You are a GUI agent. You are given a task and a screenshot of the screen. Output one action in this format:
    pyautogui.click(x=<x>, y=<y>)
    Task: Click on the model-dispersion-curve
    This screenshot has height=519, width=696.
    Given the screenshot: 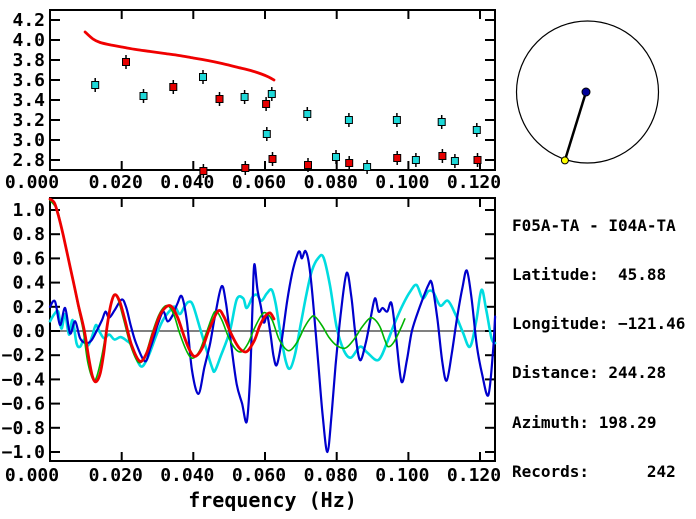 What is the action you would take?
    pyautogui.click(x=179, y=56)
    